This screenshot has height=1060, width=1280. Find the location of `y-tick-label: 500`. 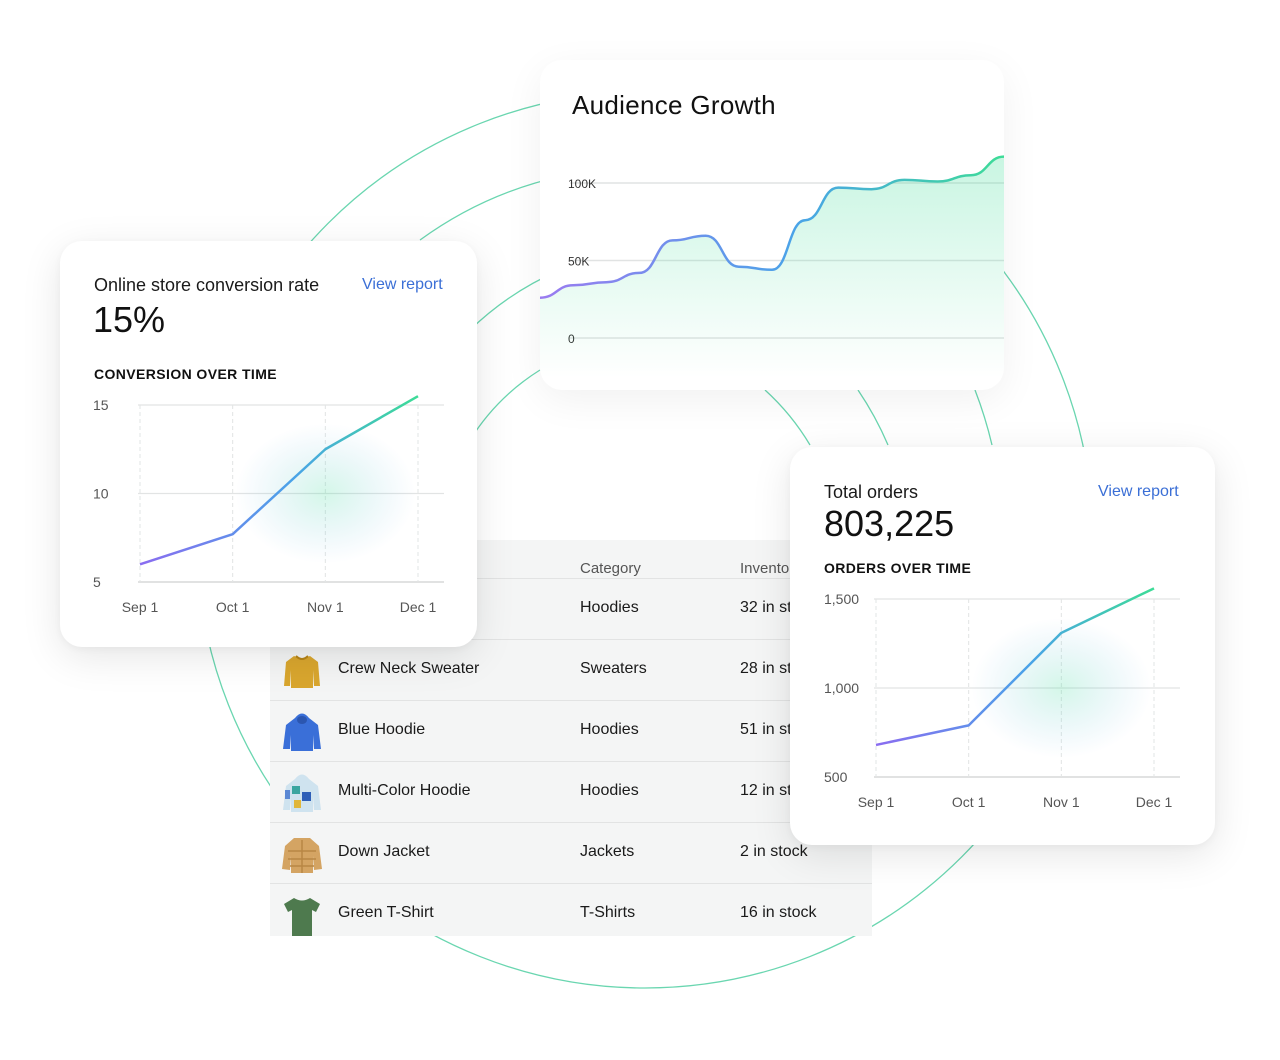

y-tick-label: 500 is located at coordinates (836, 777).